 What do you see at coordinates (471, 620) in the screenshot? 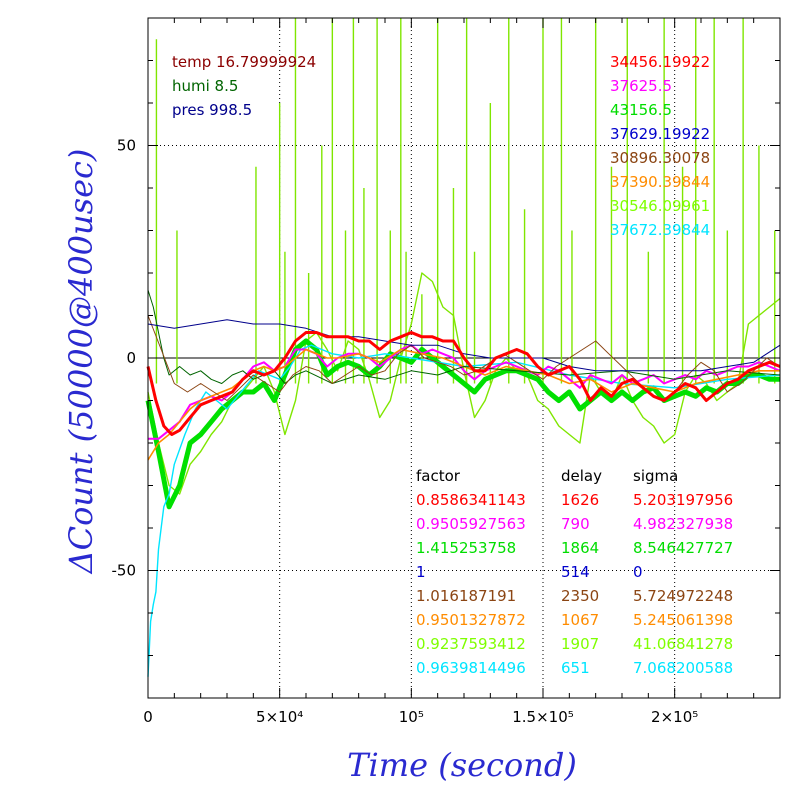
I see `table-factor-5: 0.9501327872` at bounding box center [471, 620].